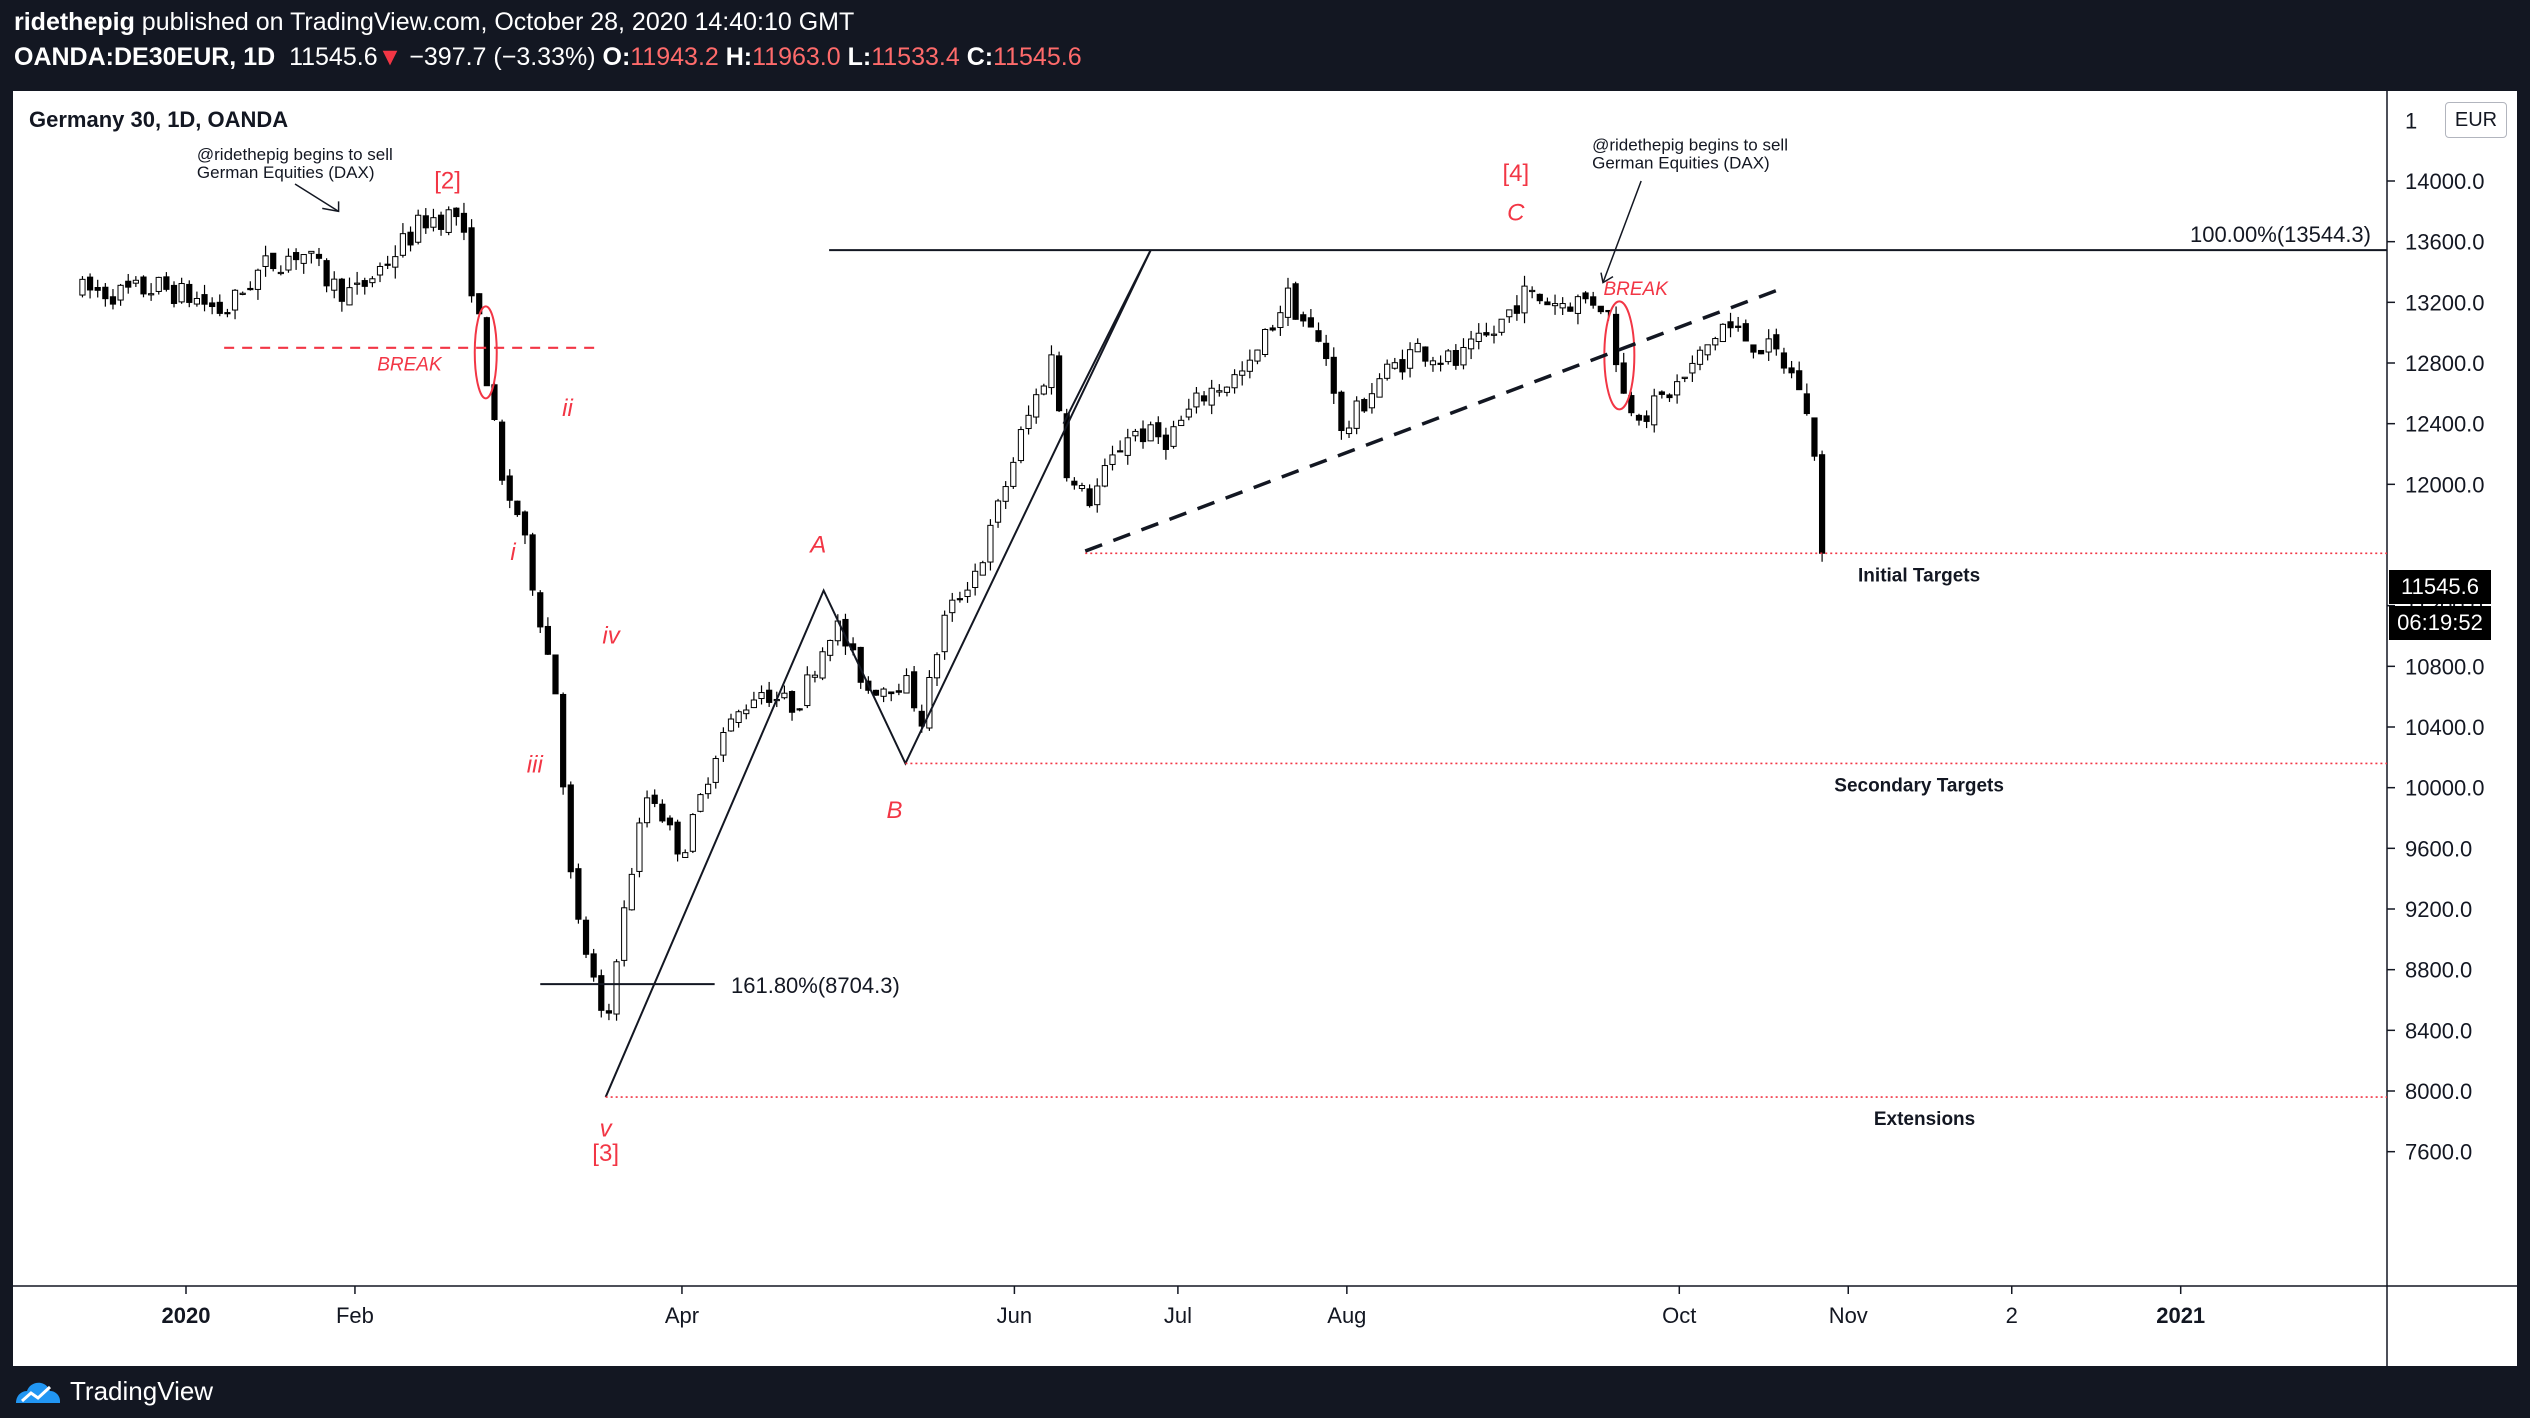 The width and height of the screenshot is (2530, 1418). Describe the element at coordinates (859, 57) in the screenshot. I see `low-label: L:` at that location.